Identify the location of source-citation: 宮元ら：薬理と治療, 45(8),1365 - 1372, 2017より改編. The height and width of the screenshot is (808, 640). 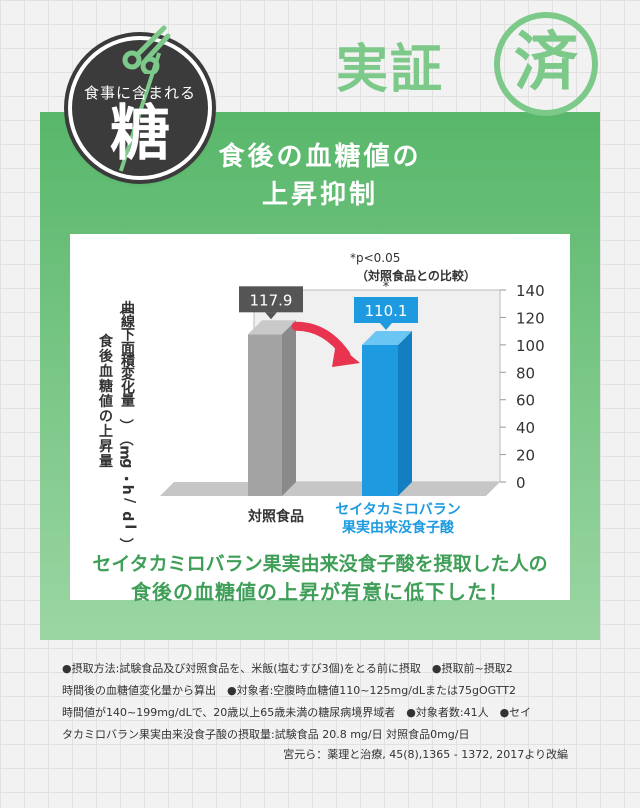
(425, 754).